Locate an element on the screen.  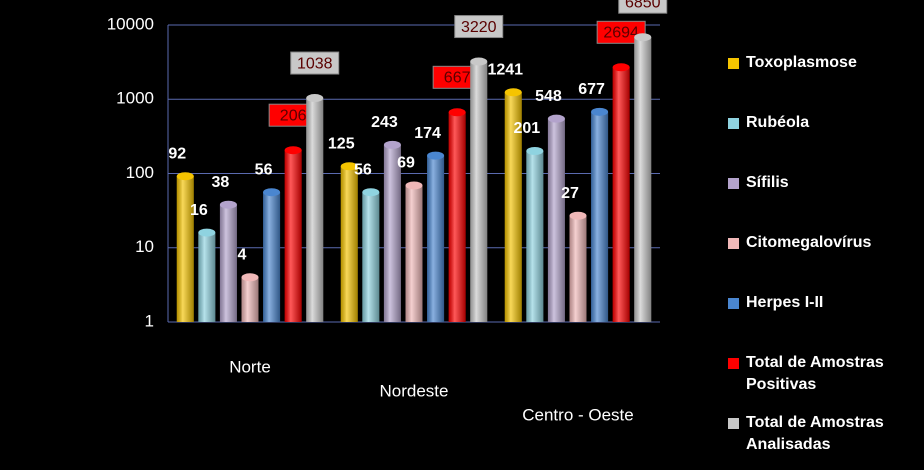
legend-label: Citomegalovírus is located at coordinates (809, 242).